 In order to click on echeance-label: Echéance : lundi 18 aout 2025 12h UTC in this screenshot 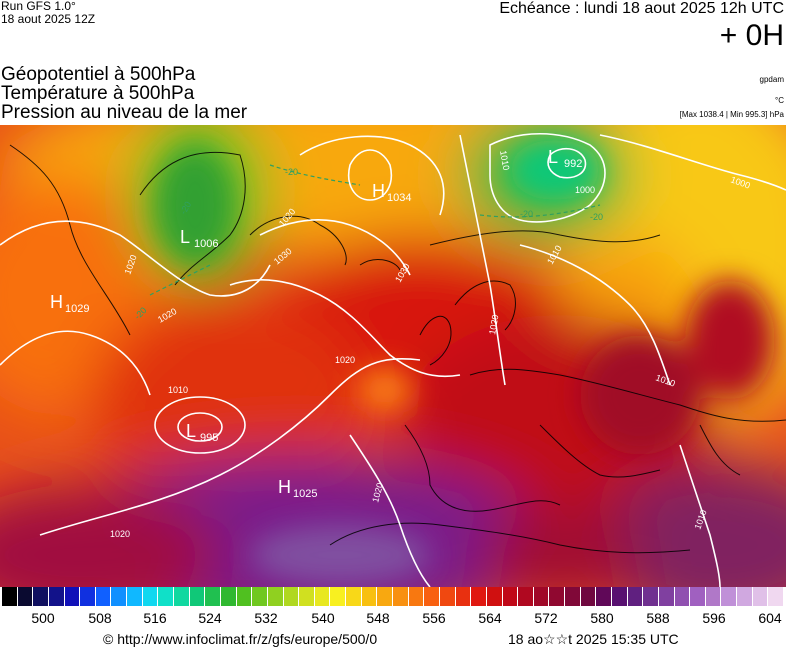, I will do `click(641, 8)`.